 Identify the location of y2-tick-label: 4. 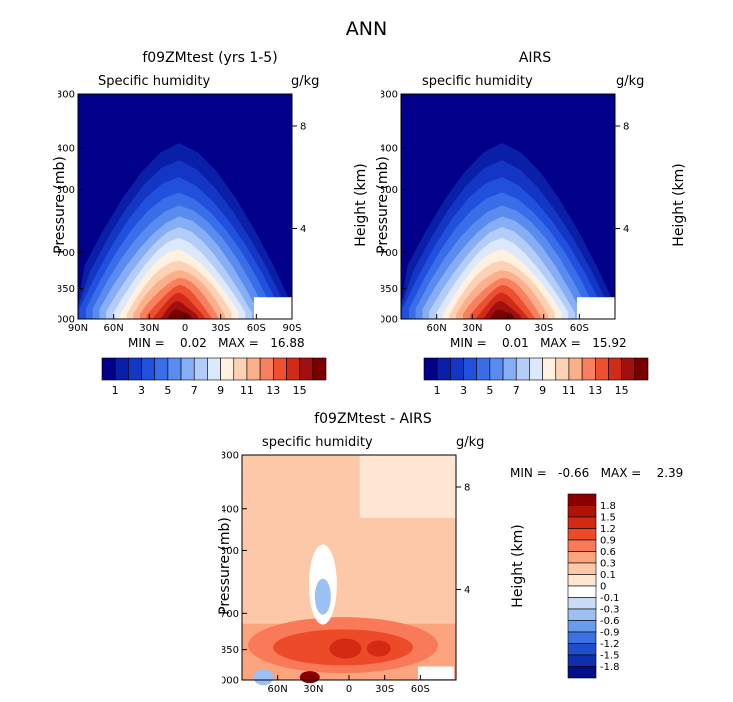
(467, 590).